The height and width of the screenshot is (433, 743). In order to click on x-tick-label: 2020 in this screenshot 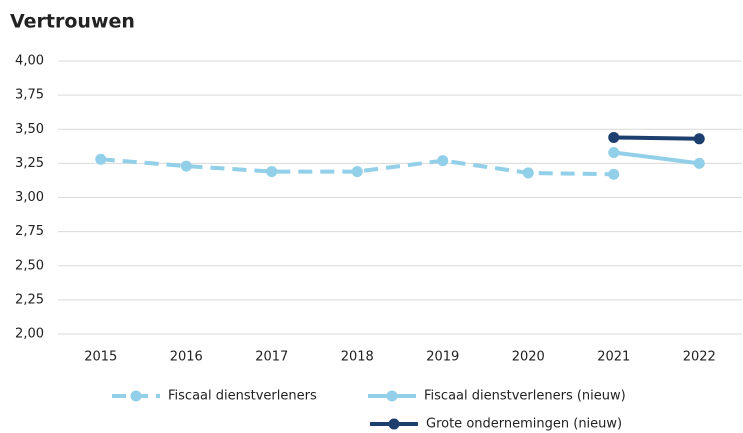, I will do `click(528, 357)`.